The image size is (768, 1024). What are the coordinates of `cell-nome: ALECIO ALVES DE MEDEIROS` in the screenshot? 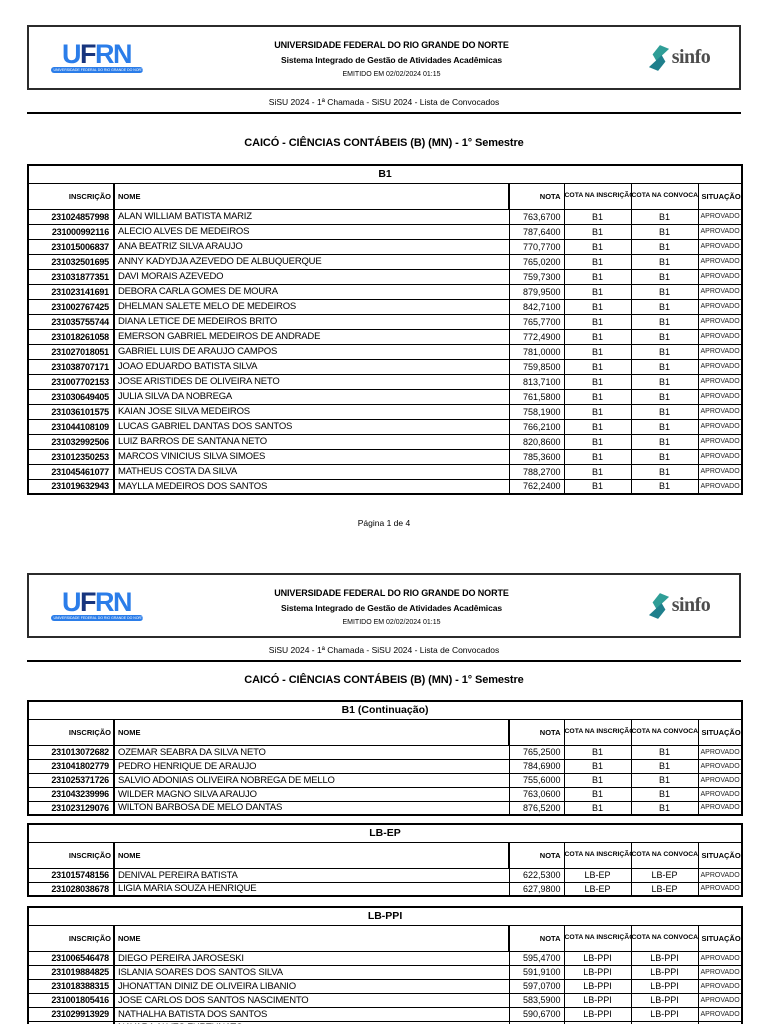 It's located at (311, 231).